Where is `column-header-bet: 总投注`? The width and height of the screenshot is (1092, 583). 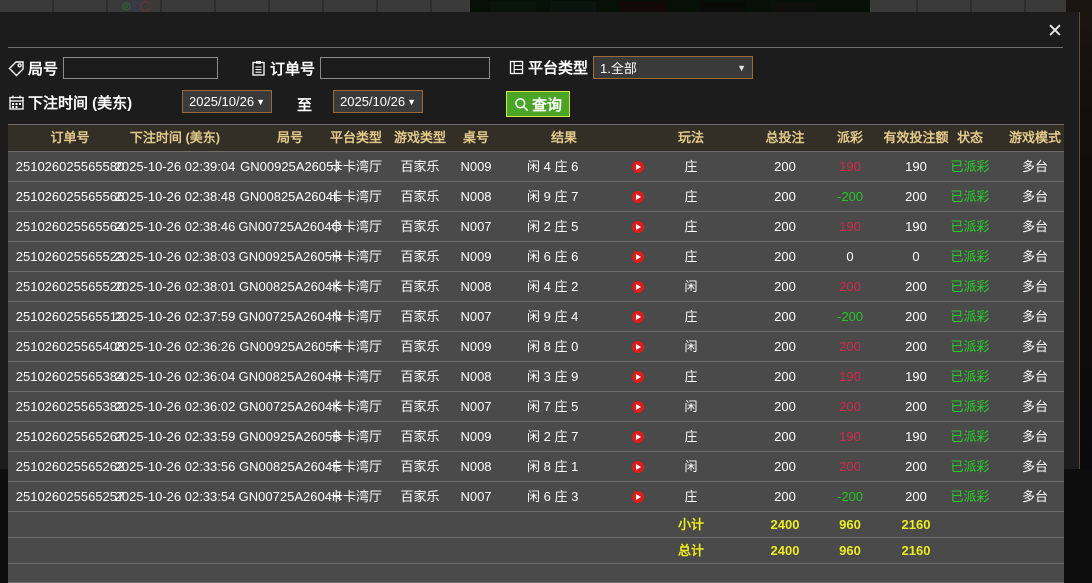 column-header-bet: 总投注 is located at coordinates (785, 137).